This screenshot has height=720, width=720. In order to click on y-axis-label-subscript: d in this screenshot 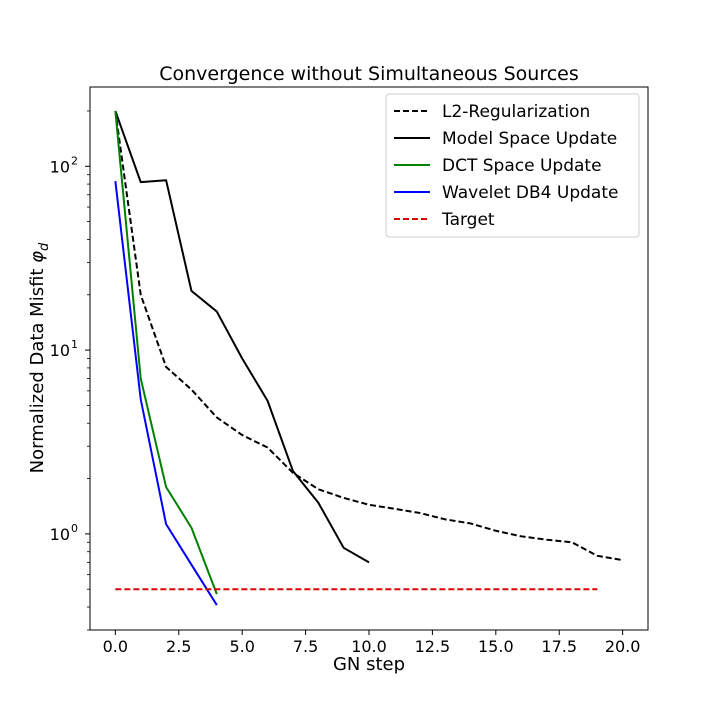, I will do `click(44, 246)`.